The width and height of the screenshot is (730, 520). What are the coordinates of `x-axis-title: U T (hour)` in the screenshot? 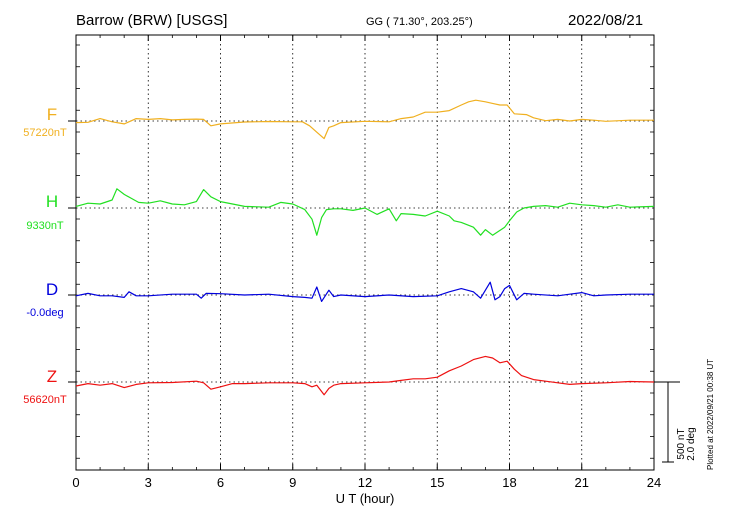 It's located at (365, 498).